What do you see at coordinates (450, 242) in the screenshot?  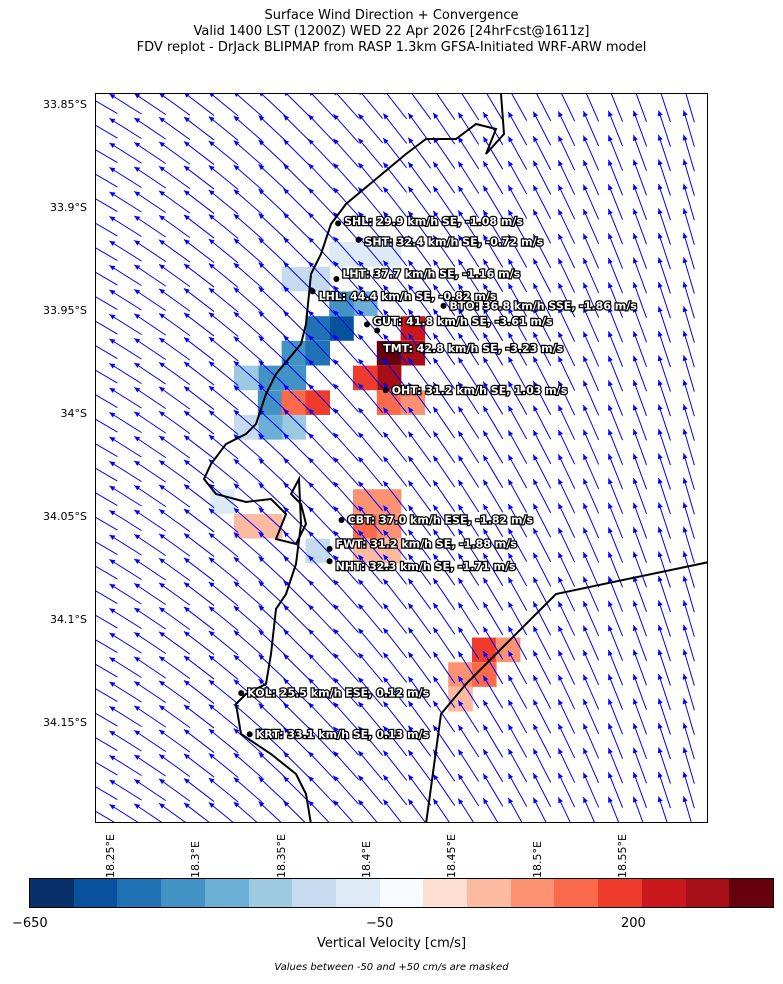 I see `station-marker: SHT: 32.4 km/h SE, -0.72 m/s` at bounding box center [450, 242].